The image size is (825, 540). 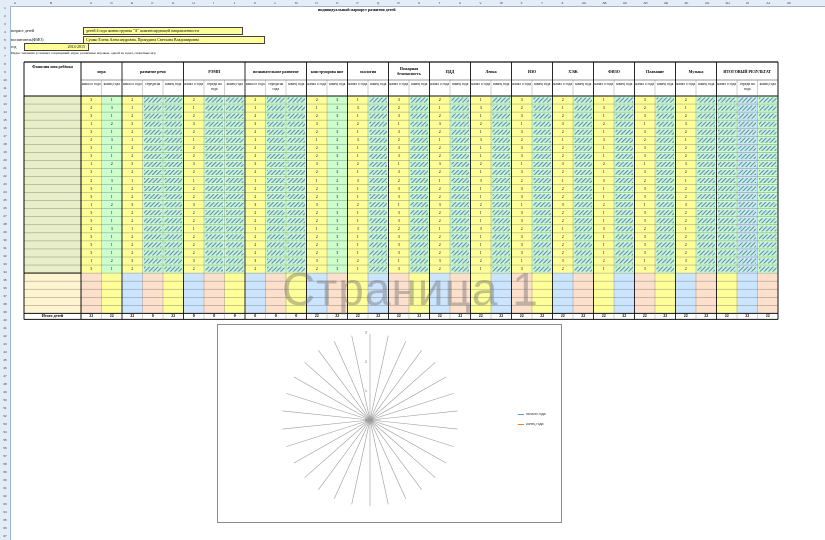 What do you see at coordinates (5, 384) in the screenshot?
I see `row-number: 48` at bounding box center [5, 384].